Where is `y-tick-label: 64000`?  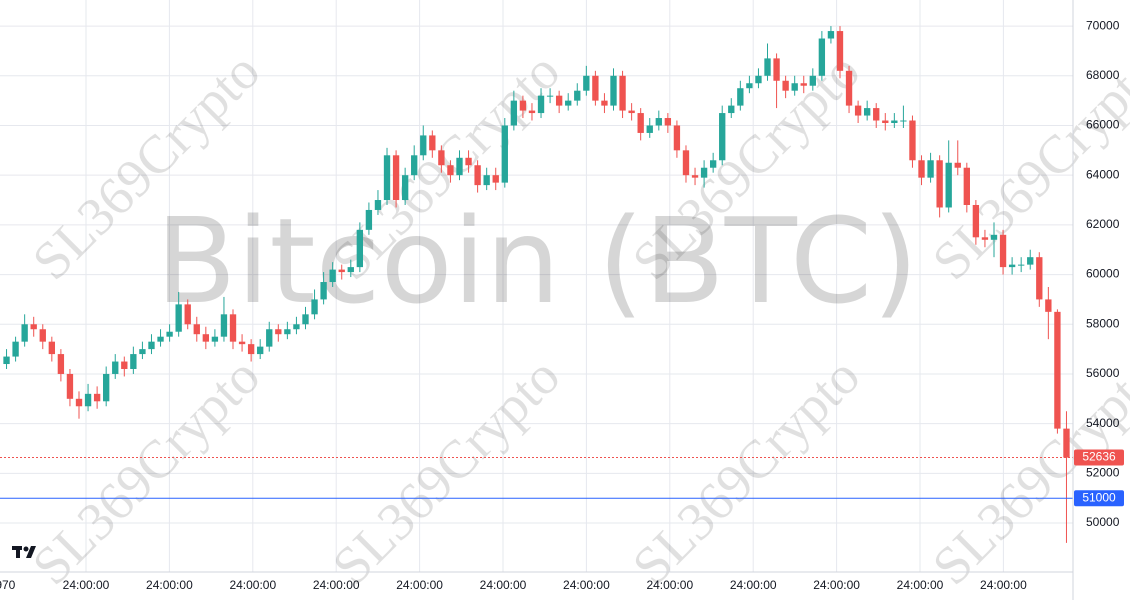 y-tick-label: 64000 is located at coordinates (1103, 174).